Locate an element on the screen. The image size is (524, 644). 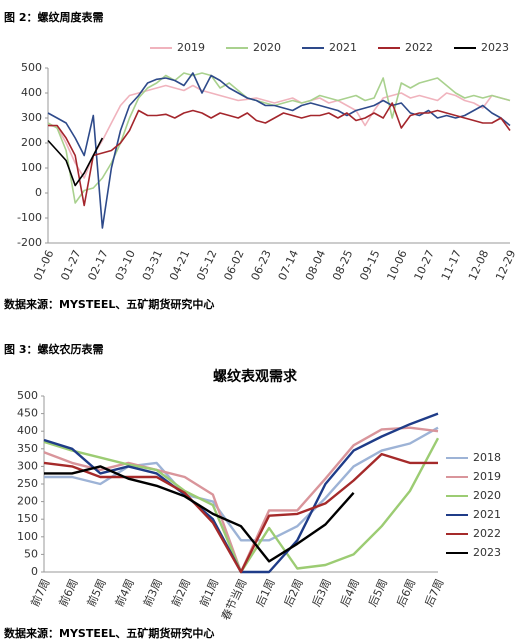
y-tick-label: 150 is located at coordinates (27, 518).